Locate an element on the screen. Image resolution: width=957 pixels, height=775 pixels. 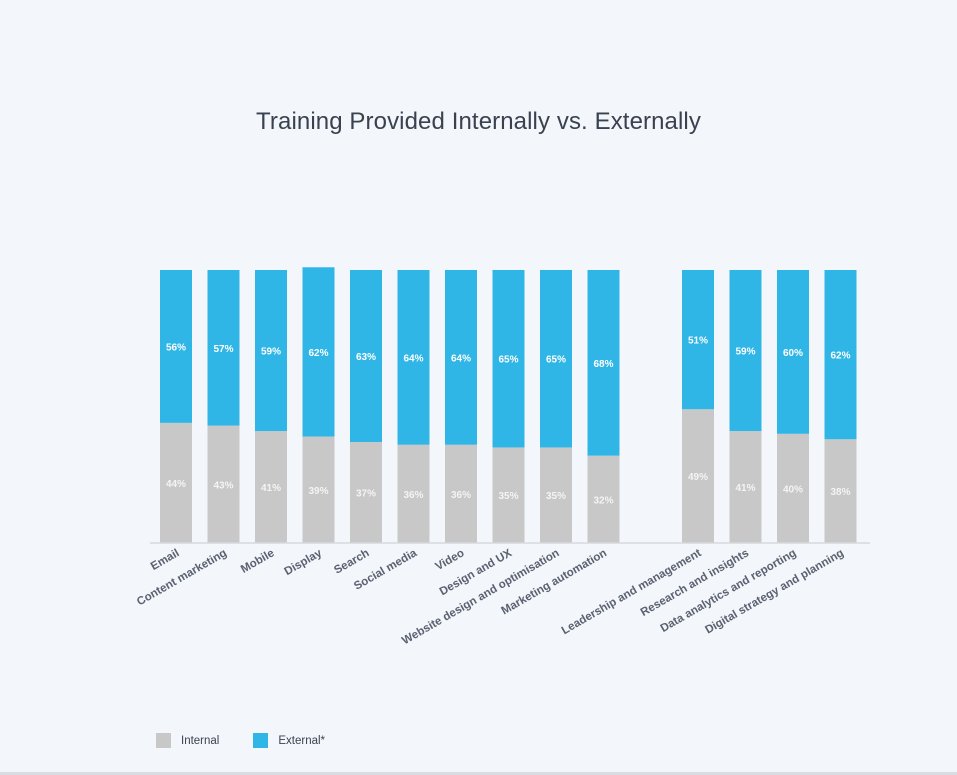
data-label-internal-mobile: 41% is located at coordinates (271, 488).